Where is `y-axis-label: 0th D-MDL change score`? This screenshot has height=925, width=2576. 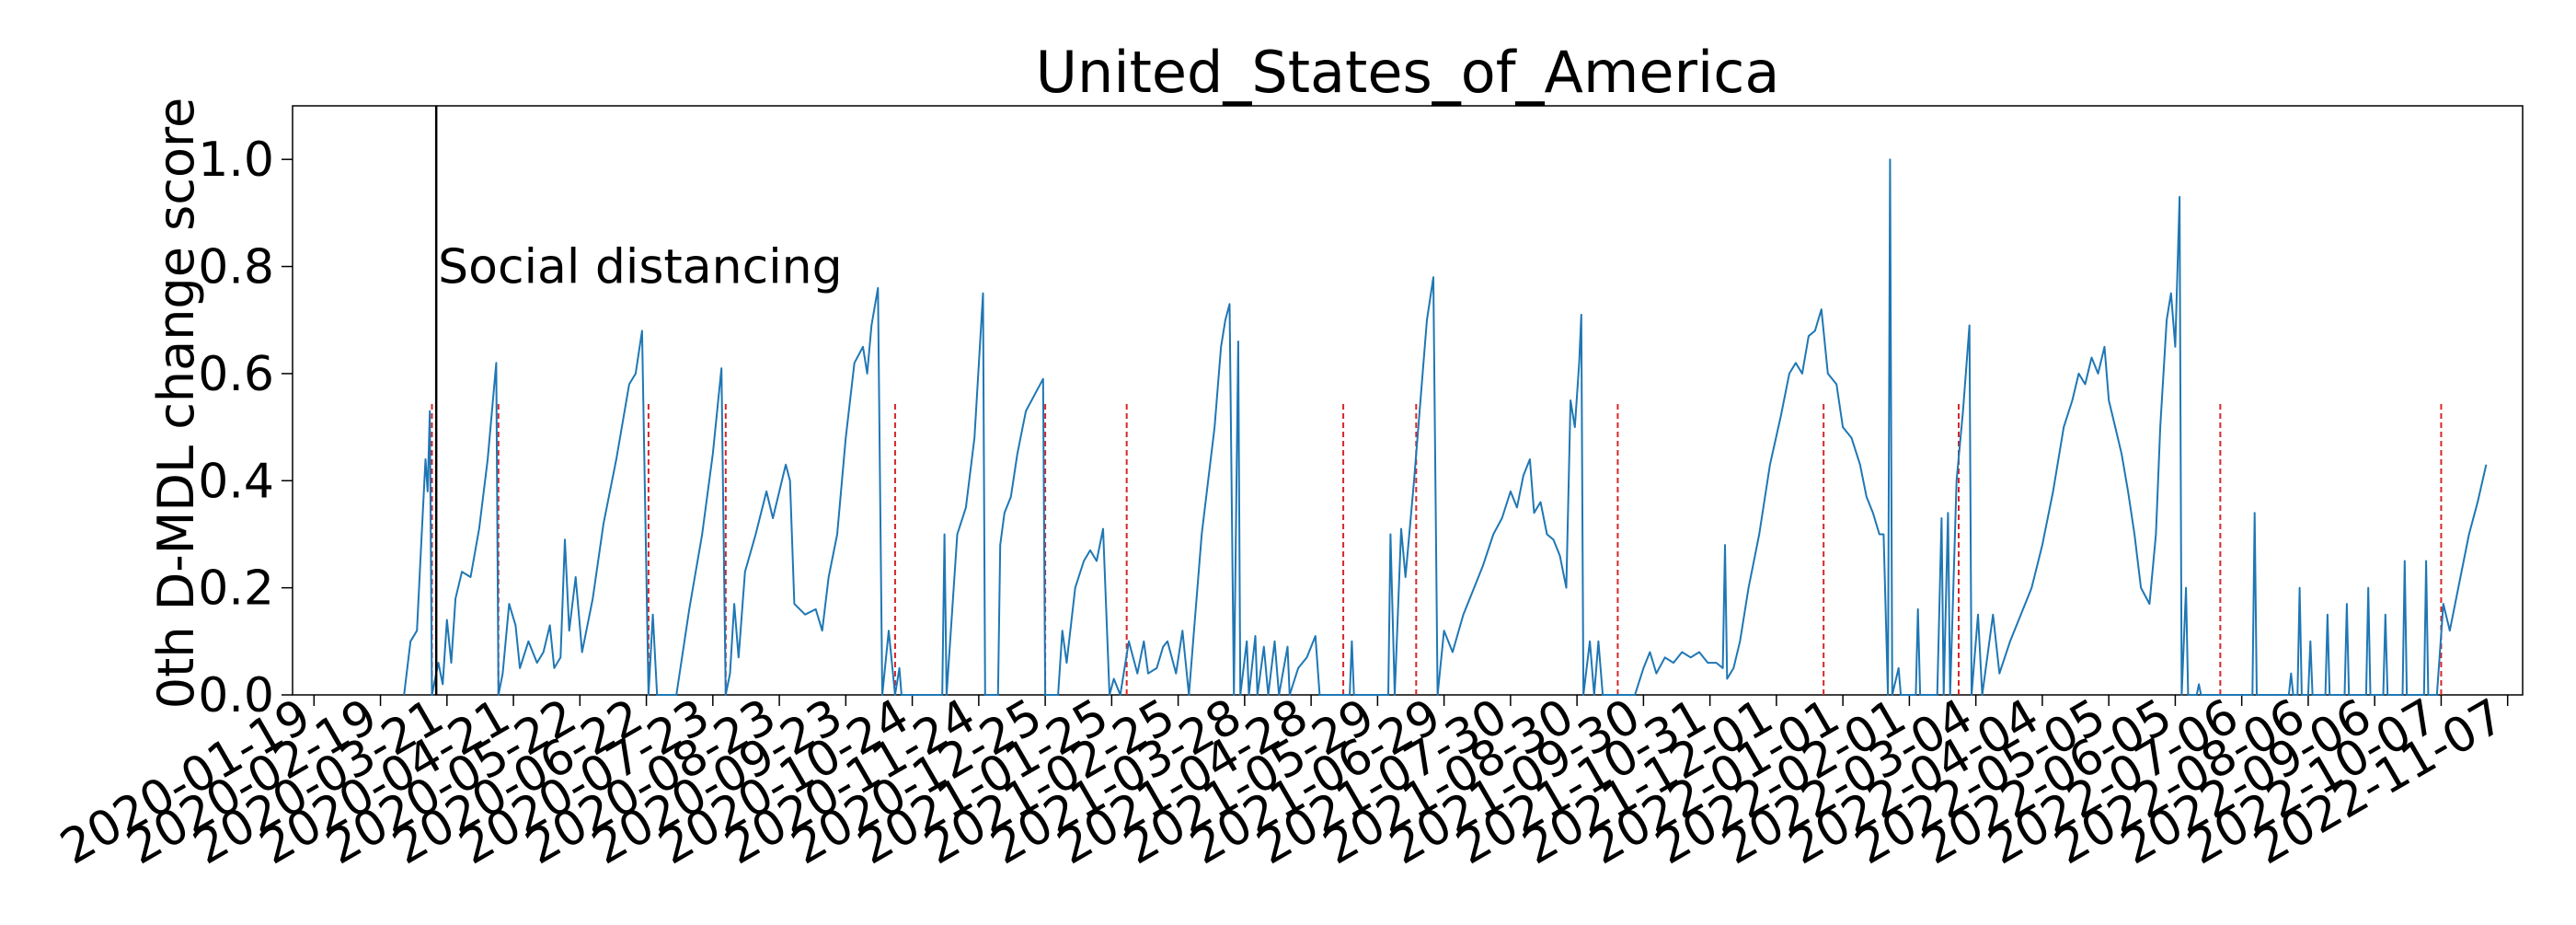
y-axis-label: 0th D-MDL change score is located at coordinates (176, 403).